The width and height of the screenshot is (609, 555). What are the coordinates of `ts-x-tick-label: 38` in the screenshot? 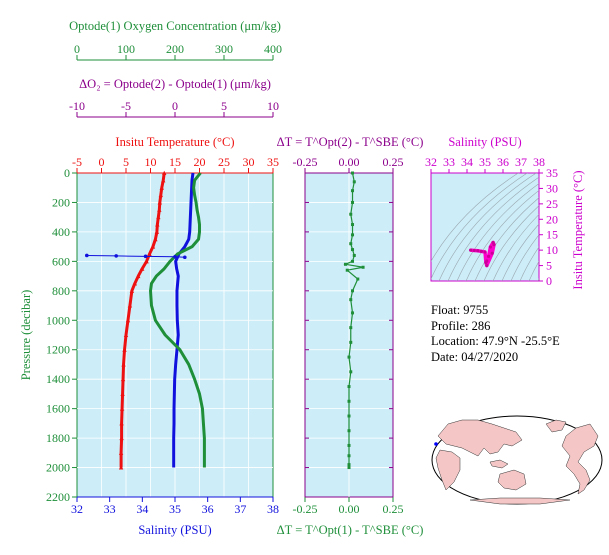 It's located at (539, 162).